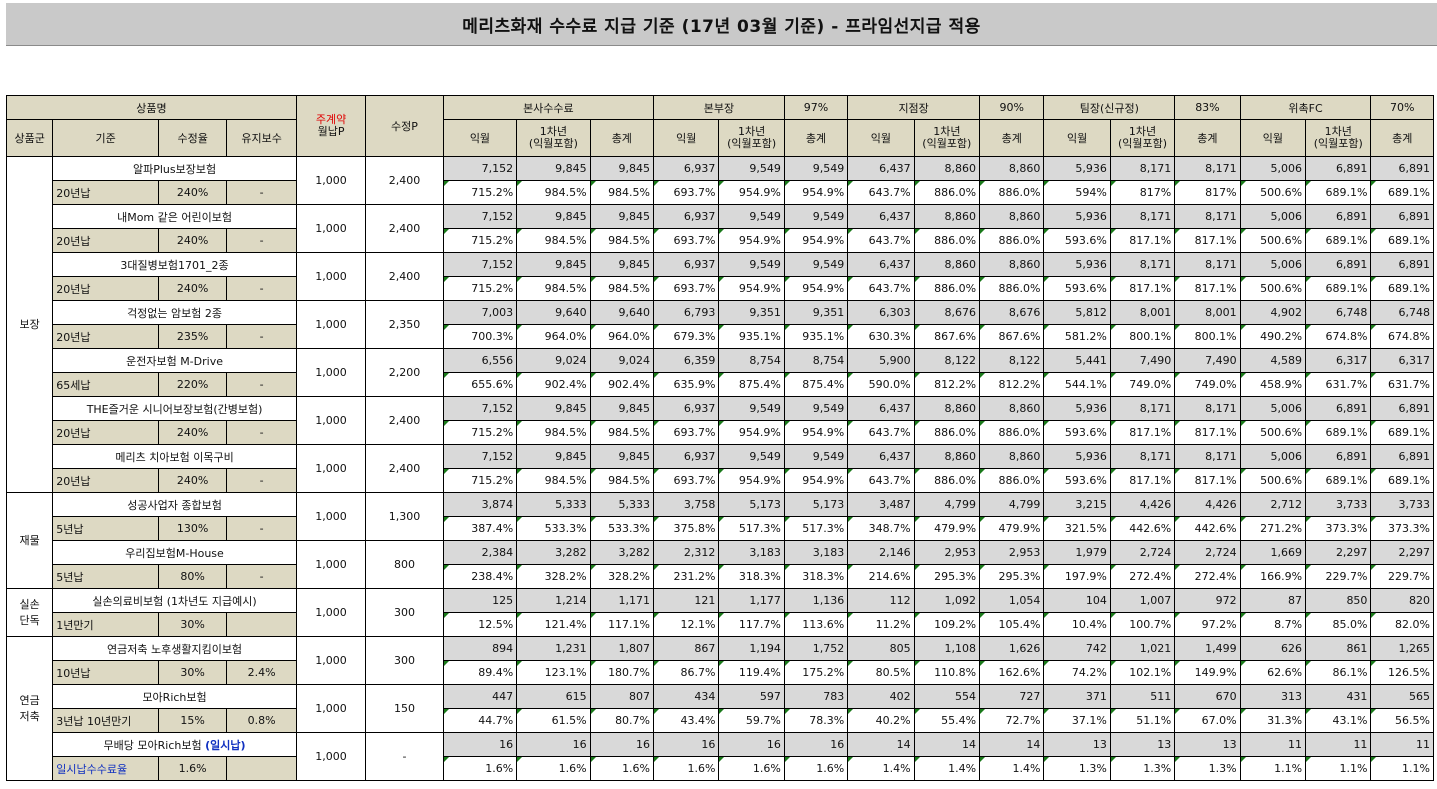  What do you see at coordinates (174, 217) in the screenshot?
I see `product-name-text: 내Mom 같은 어린이보험` at bounding box center [174, 217].